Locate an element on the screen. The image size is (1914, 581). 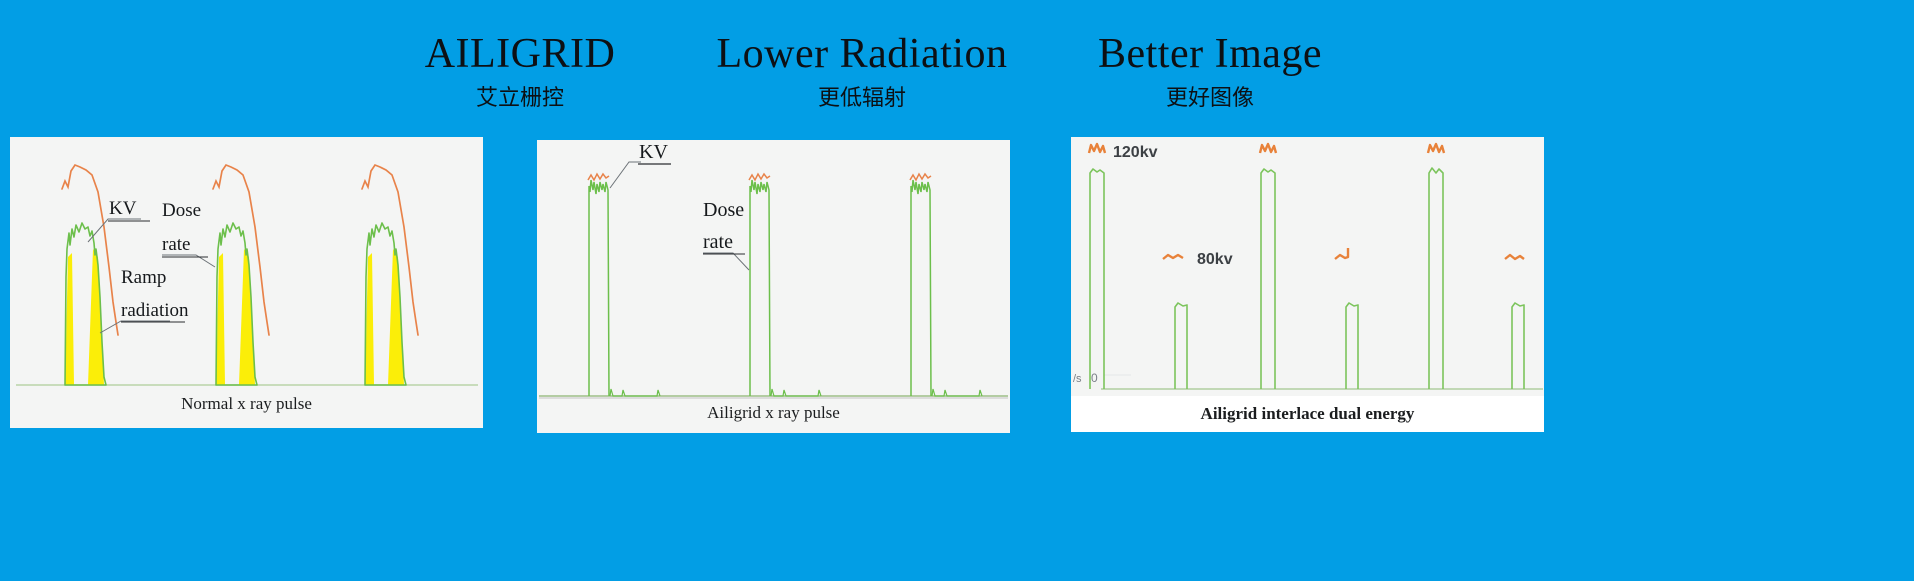
legend-label-120kv: 120kv is located at coordinates (1135, 152).